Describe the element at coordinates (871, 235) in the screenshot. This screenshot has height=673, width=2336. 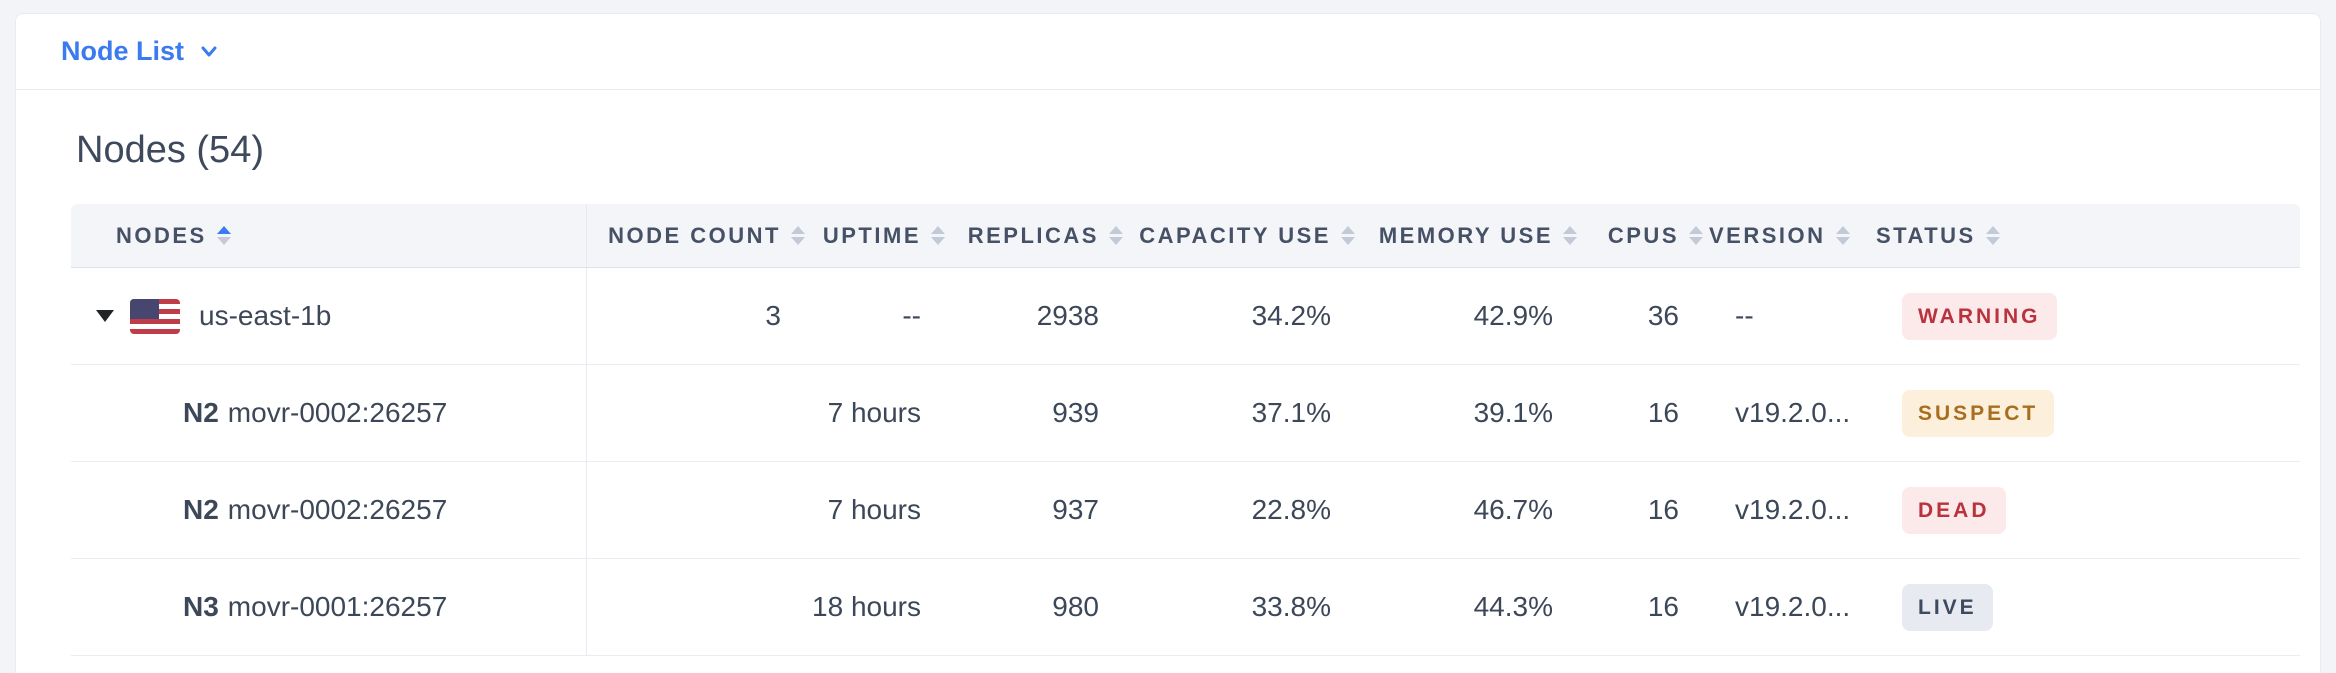
I see `column-header-label: UPTIME` at that location.